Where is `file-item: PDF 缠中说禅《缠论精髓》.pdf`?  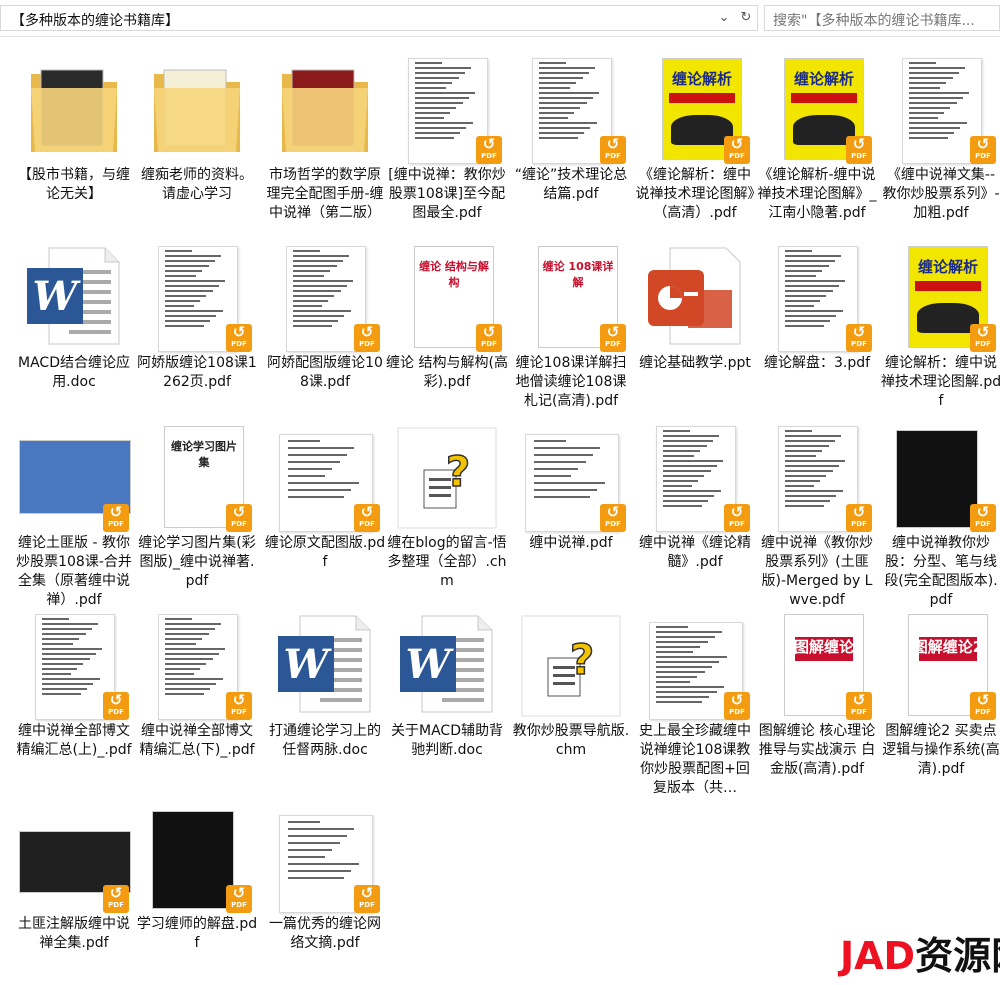
file-item: PDF 缠中说禅《缠论精髓》.pdf is located at coordinates (695, 507).